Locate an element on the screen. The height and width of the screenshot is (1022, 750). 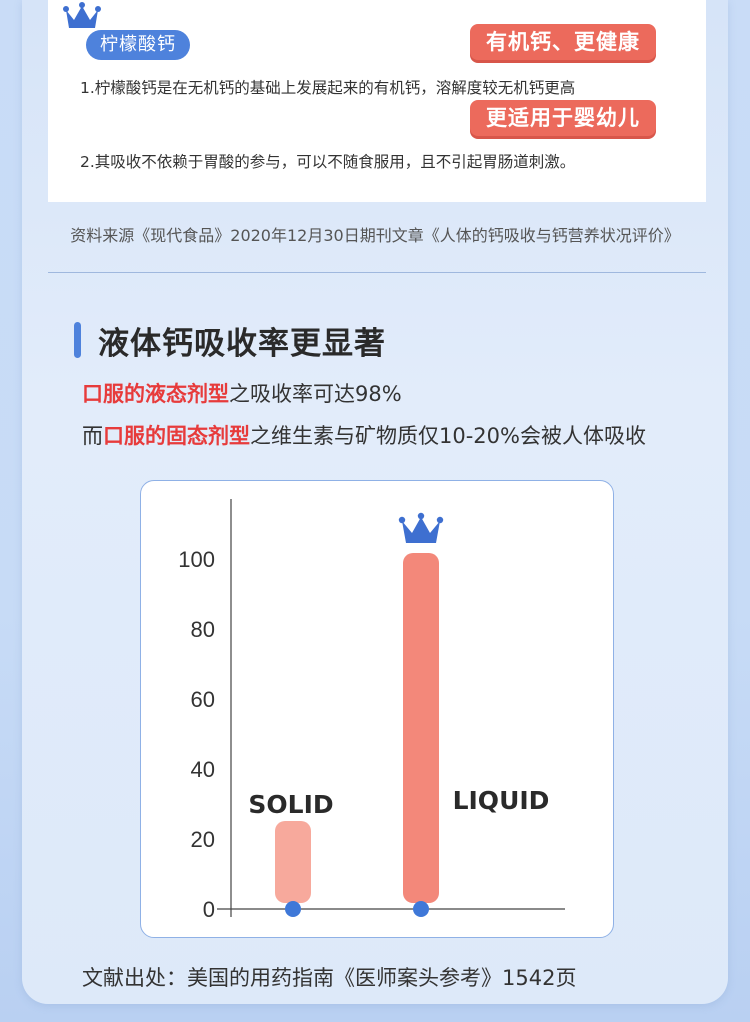
info-line-1: 1.柠檬酸钙是在无机钙的基础上发展起来的有机钙，溶解度较无机钙更高 is located at coordinates (328, 88).